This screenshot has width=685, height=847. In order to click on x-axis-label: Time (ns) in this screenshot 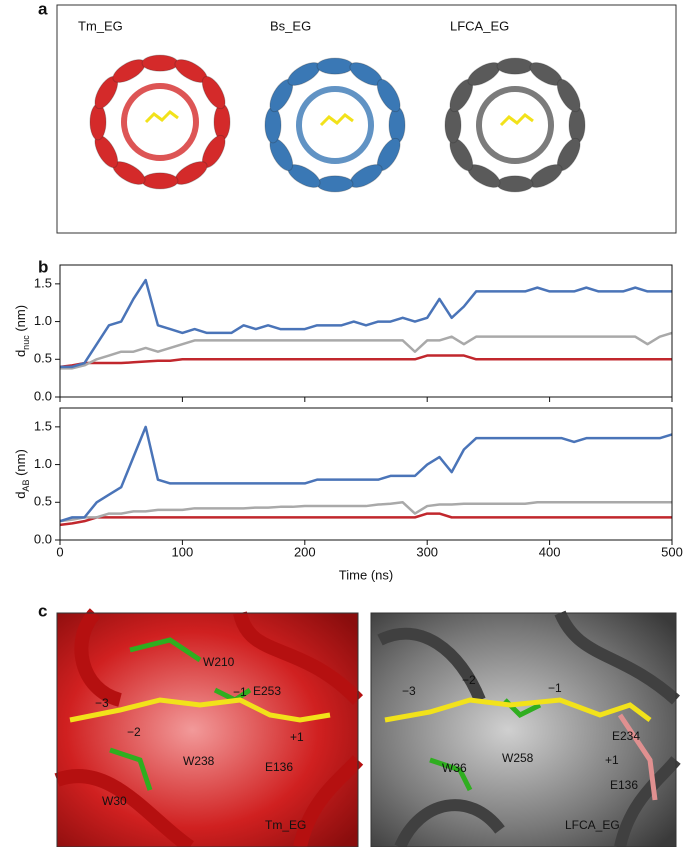, I will do `click(366, 574)`.